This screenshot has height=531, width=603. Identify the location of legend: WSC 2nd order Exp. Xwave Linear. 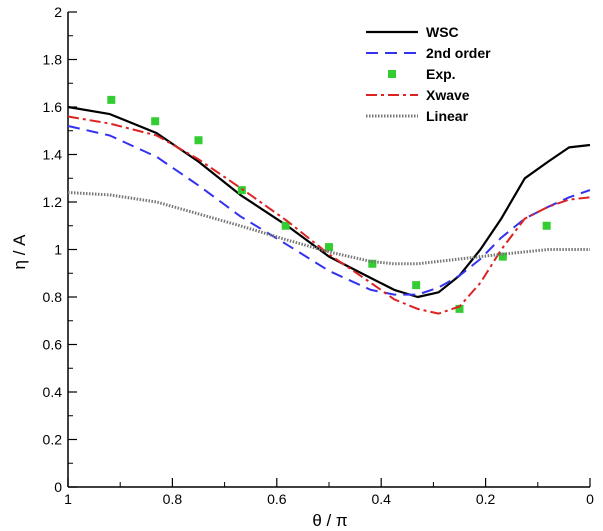
(428, 74).